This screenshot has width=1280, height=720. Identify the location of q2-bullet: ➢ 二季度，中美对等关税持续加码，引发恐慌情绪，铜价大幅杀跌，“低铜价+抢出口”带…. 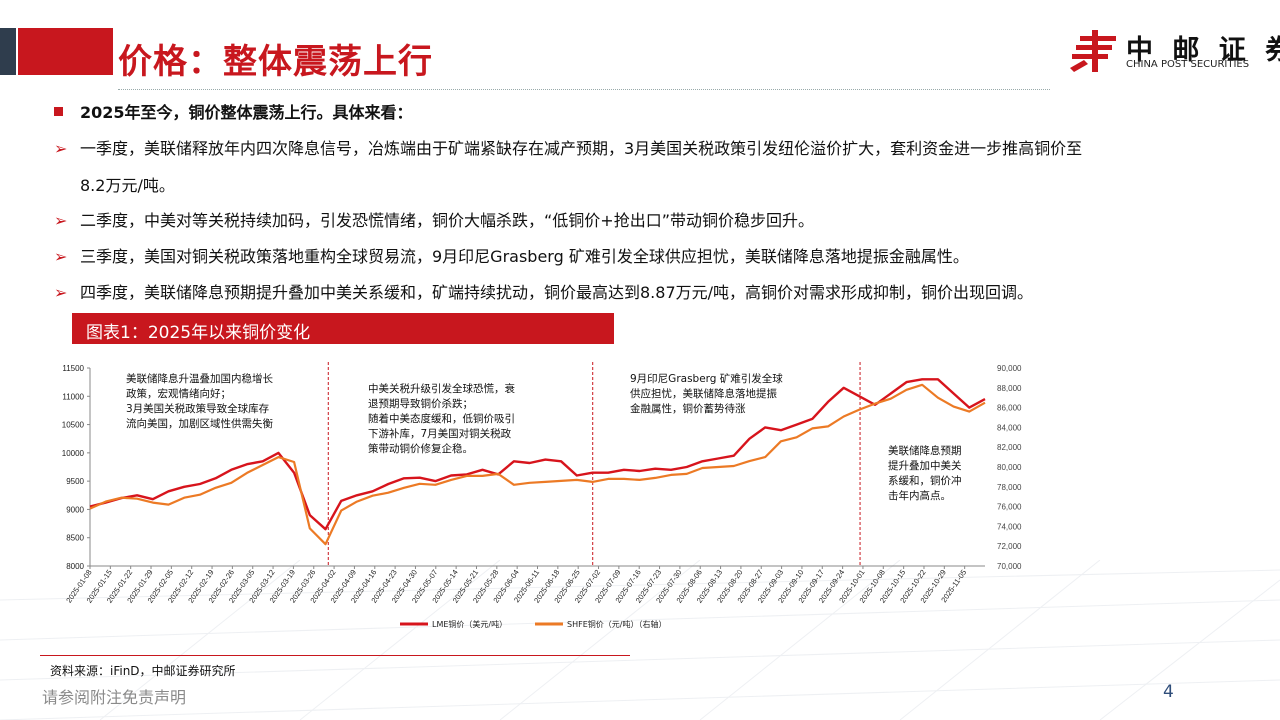
(434, 219).